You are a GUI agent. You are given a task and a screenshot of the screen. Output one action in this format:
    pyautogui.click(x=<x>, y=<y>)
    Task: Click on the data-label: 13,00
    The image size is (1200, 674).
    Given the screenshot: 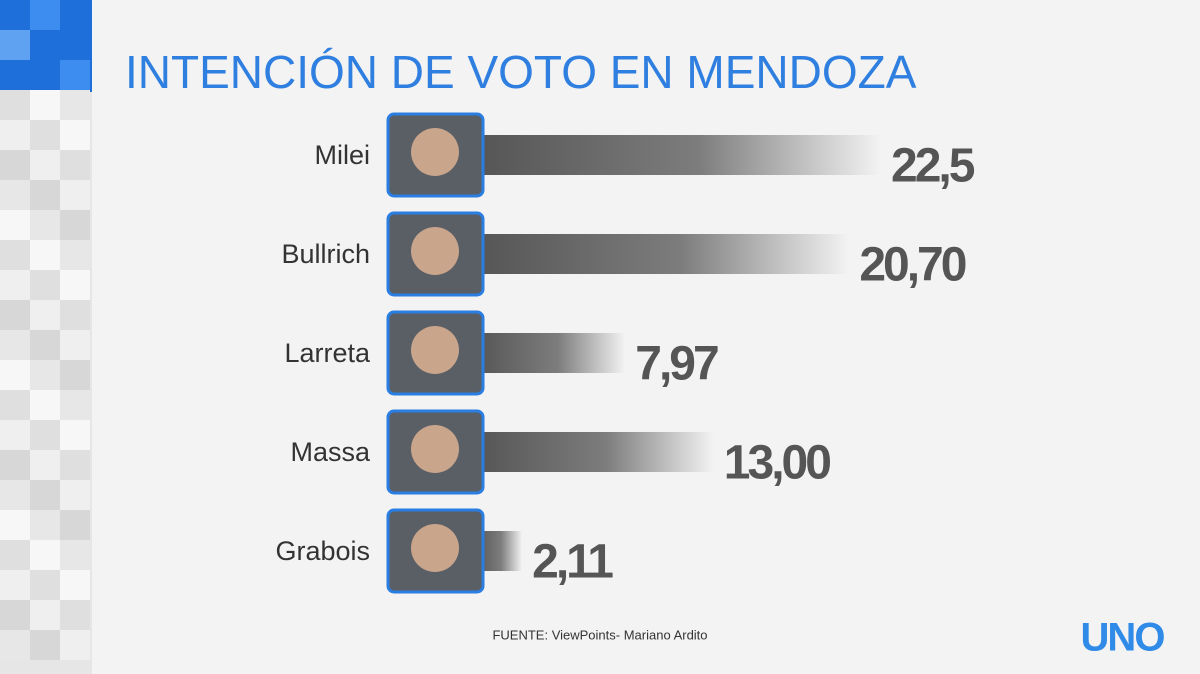 What is the action you would take?
    pyautogui.click(x=777, y=463)
    